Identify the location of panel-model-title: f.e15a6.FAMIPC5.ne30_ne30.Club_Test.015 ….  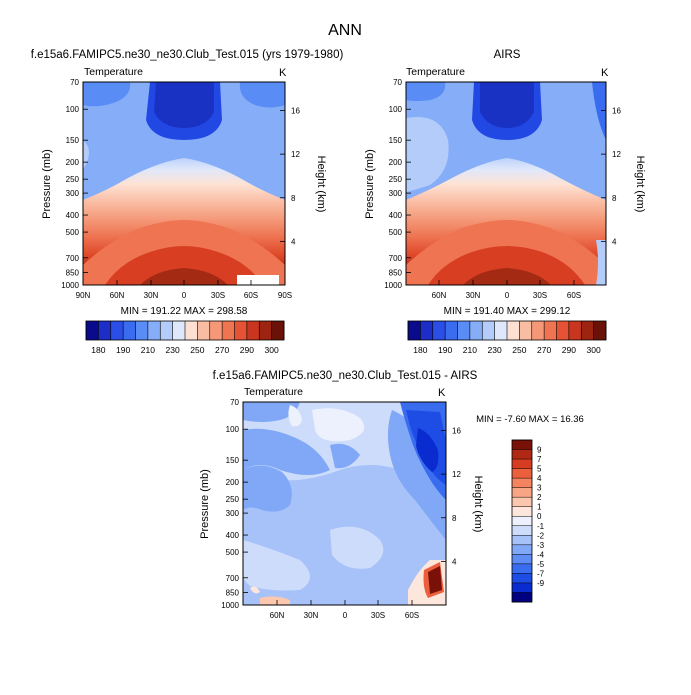
(187, 55).